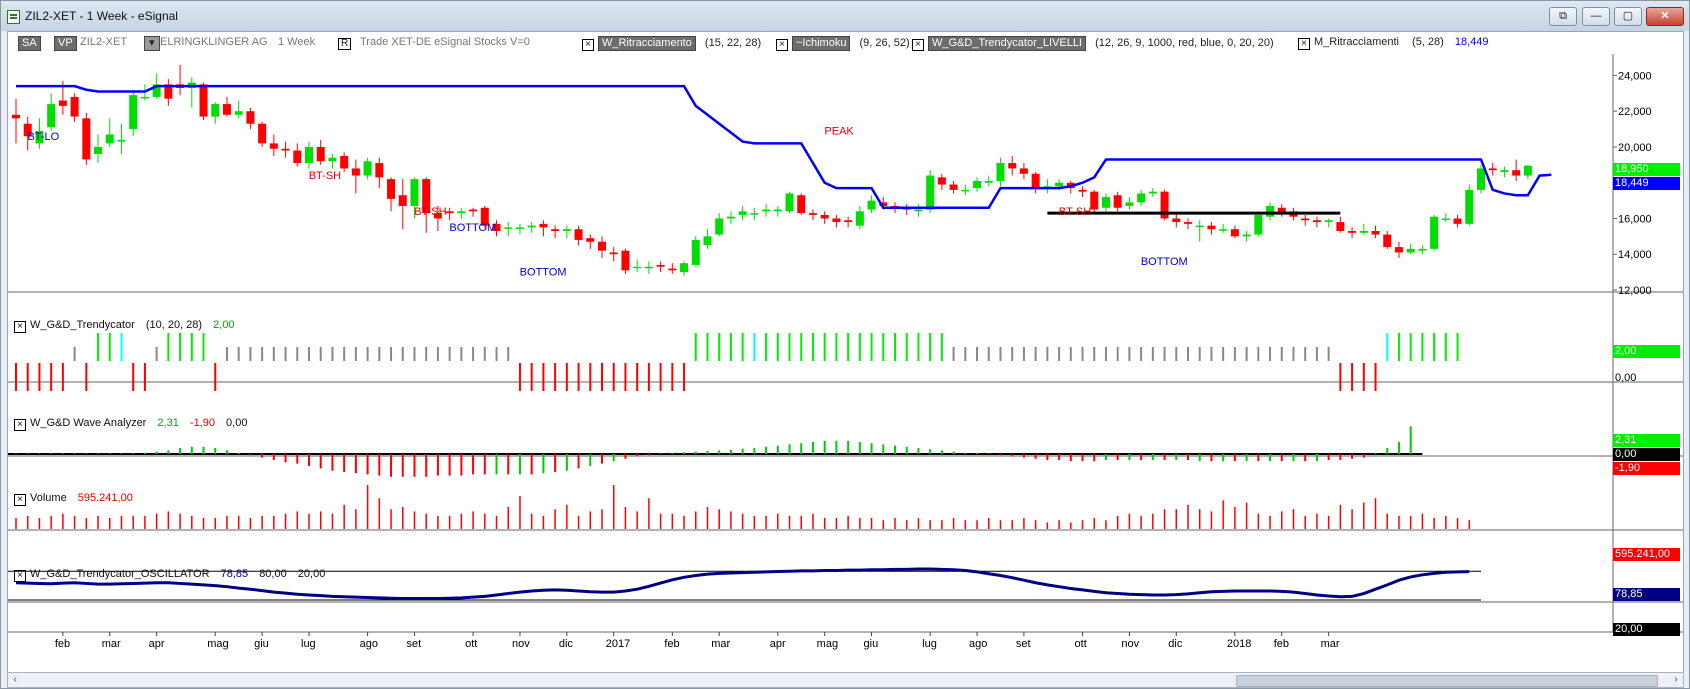  Describe the element at coordinates (15, 679) in the screenshot. I see `scroll-left-icon: ‹` at that location.